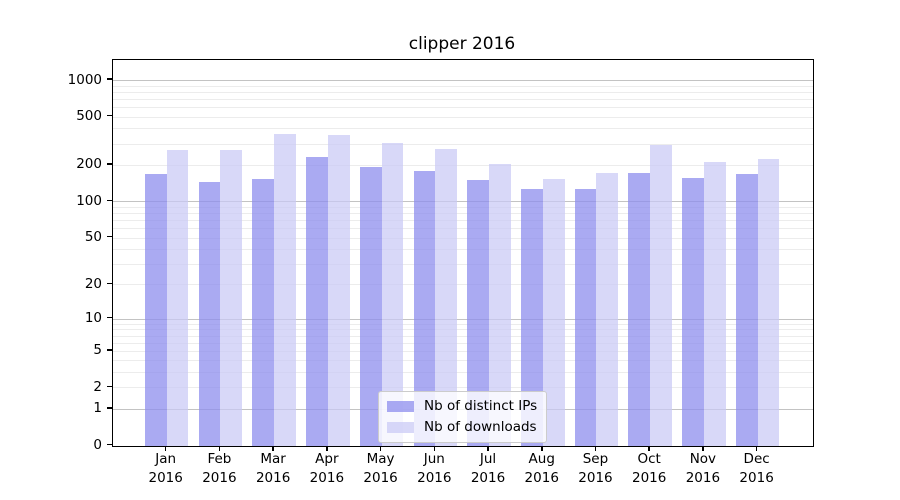  I want to click on y-tick-label: 500, so click(89, 116).